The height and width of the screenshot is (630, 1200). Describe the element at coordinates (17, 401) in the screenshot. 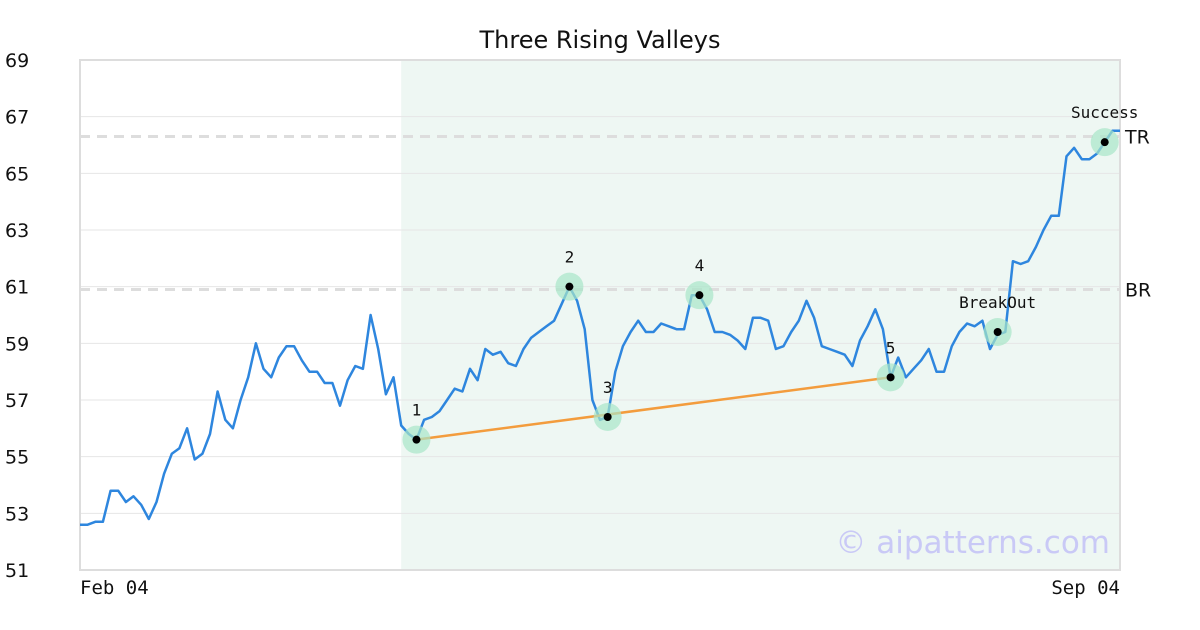

I see `y-tick-label: 57` at that location.